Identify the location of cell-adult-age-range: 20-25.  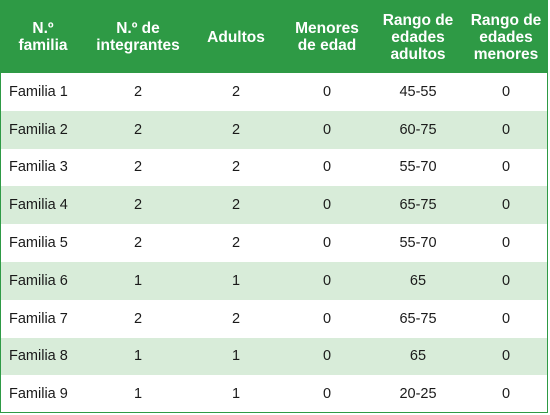
(418, 394).